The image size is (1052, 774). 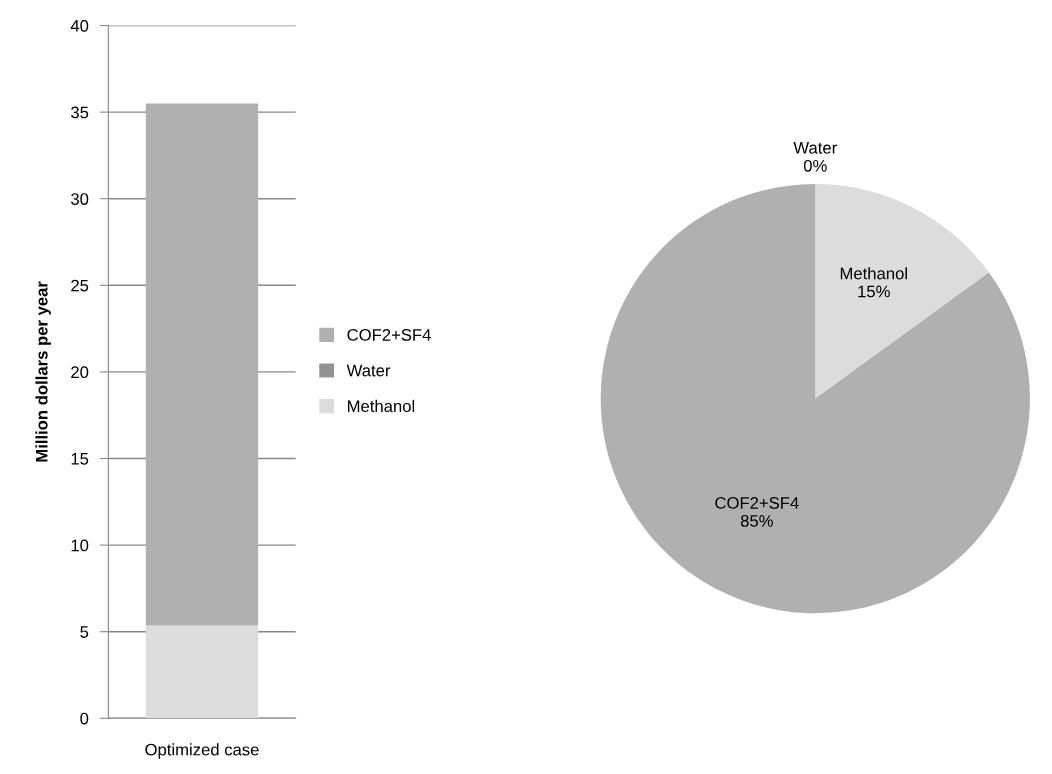 What do you see at coordinates (202, 751) in the screenshot?
I see `x-tick-label: Optimized case` at bounding box center [202, 751].